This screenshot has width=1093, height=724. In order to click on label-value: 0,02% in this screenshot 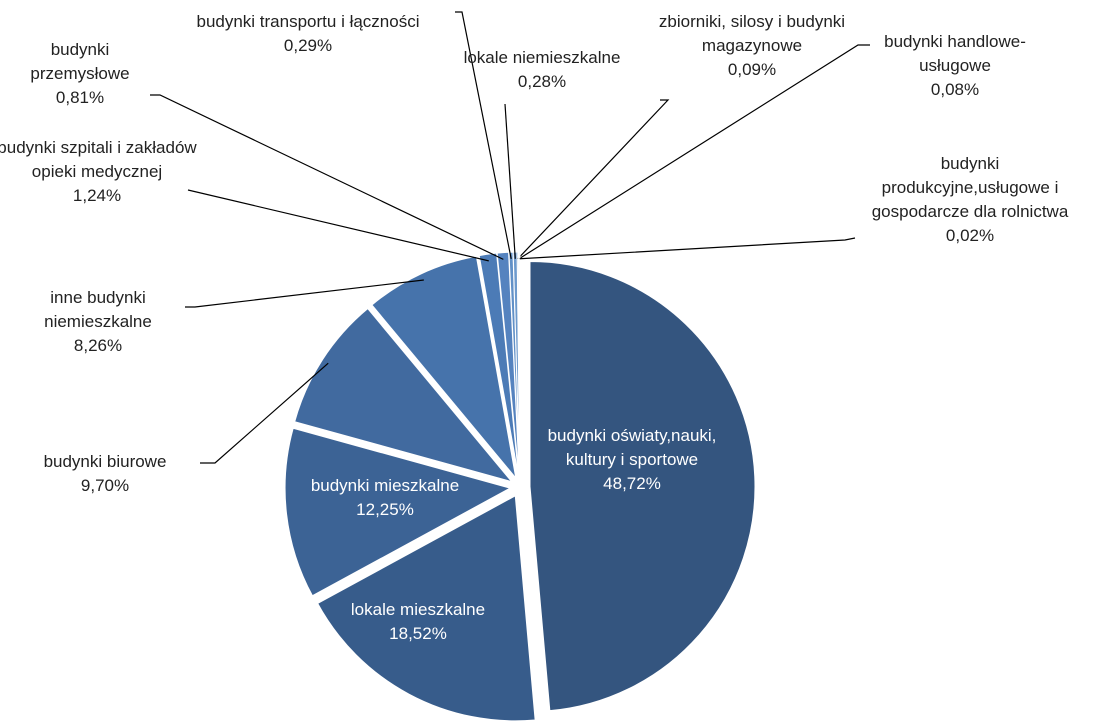, I will do `click(970, 235)`.